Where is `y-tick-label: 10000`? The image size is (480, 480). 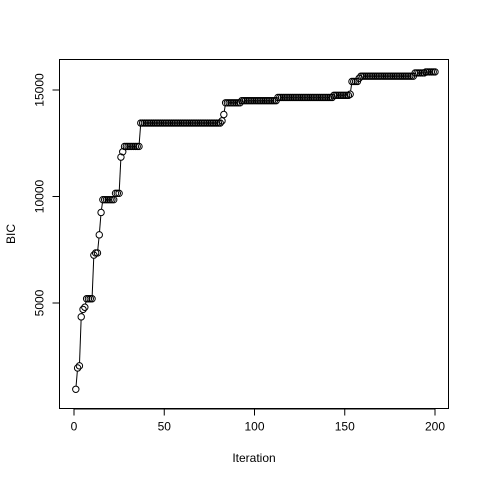
y-tick-label: 10000 is located at coordinates (40, 196).